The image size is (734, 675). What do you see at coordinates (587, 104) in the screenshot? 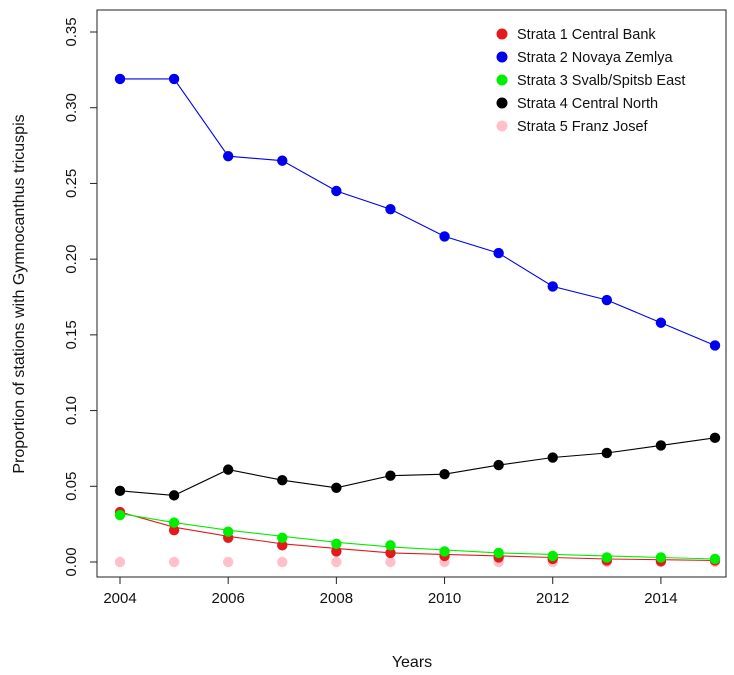
I see `legend-label-4: Strata 4 Central North` at bounding box center [587, 104].